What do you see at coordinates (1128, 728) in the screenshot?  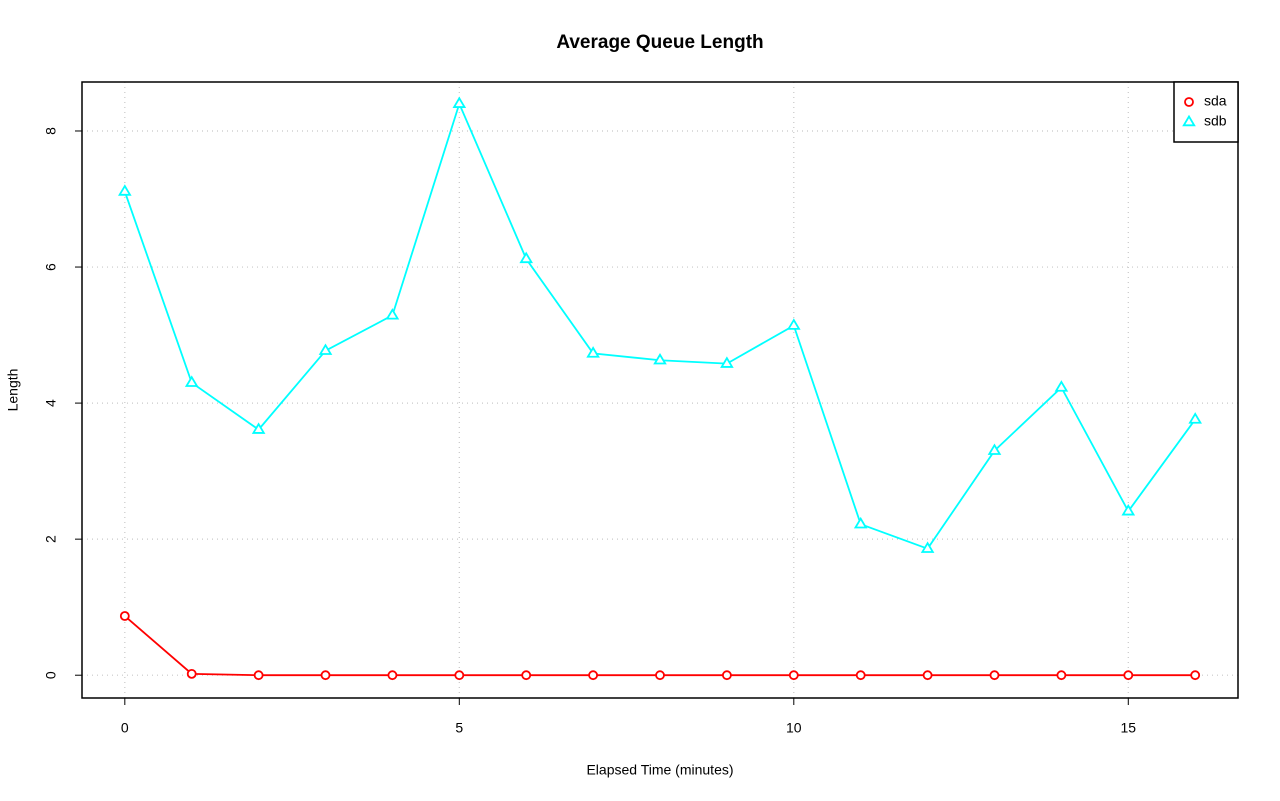 I see `x-tick-label: 15` at bounding box center [1128, 728].